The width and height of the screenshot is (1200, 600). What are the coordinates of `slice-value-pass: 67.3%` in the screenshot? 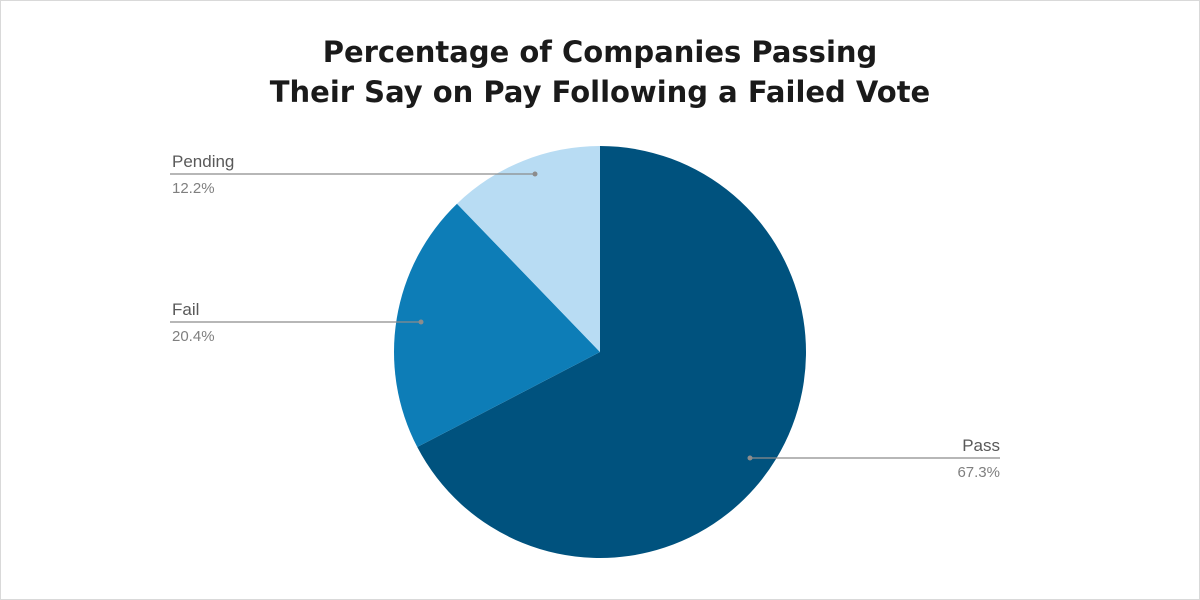 It's located at (978, 472).